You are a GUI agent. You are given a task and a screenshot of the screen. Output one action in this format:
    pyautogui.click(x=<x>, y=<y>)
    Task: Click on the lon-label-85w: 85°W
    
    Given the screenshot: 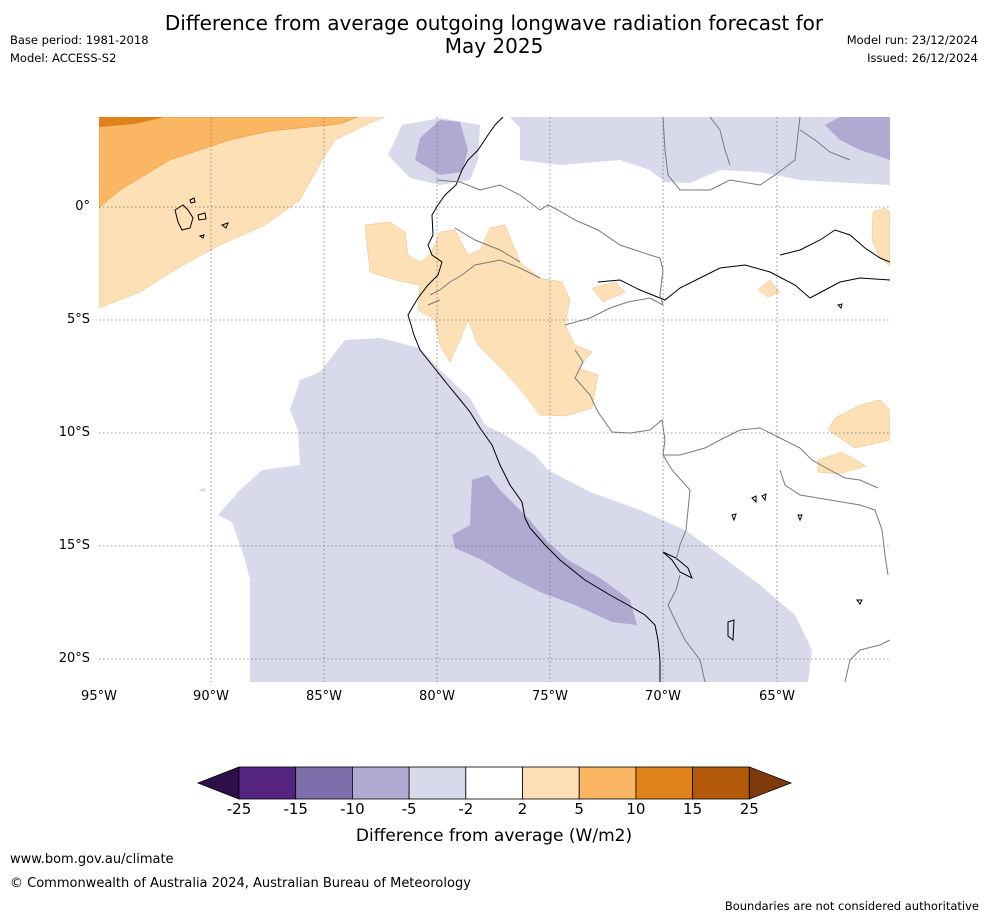 What is the action you would take?
    pyautogui.click(x=324, y=696)
    